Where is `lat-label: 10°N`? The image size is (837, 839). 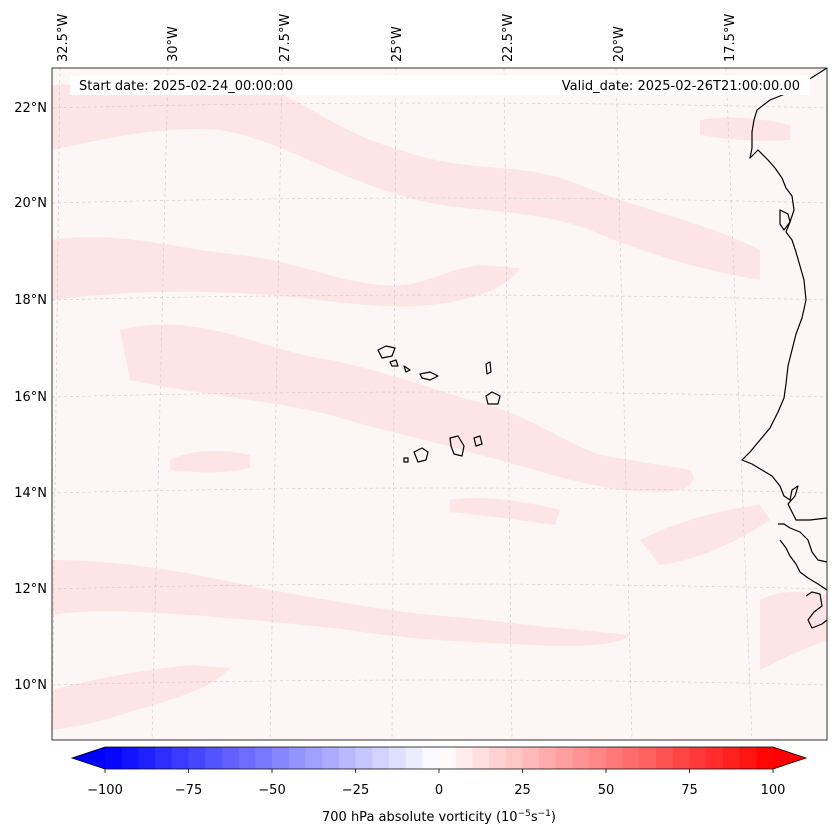 lat-label: 10°N is located at coordinates (30, 685).